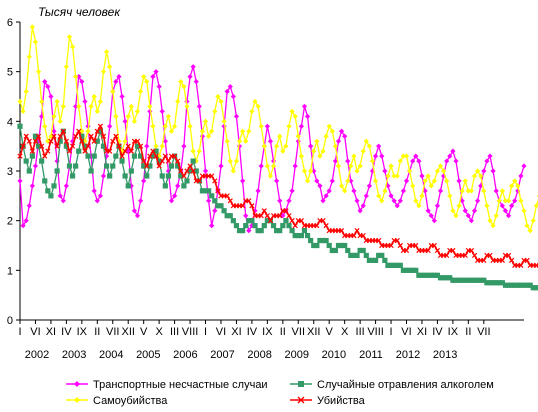 The width and height of the screenshot is (538, 412). I want to click on x-year-label: 2003, so click(74, 355).